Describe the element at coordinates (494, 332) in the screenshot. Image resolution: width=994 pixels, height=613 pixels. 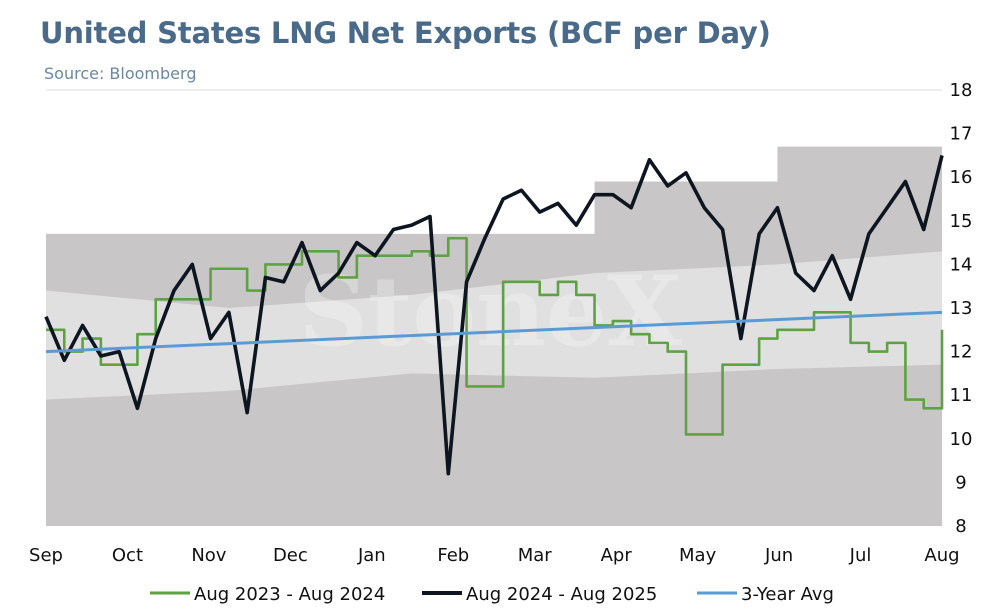
I see `series-3-year-avg` at that location.